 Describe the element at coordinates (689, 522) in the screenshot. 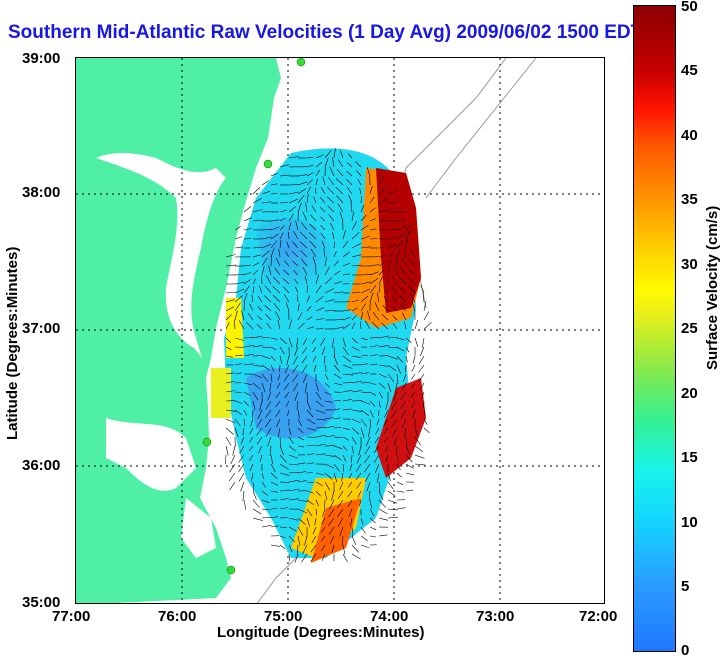

I see `colorbar-tick: 10` at that location.